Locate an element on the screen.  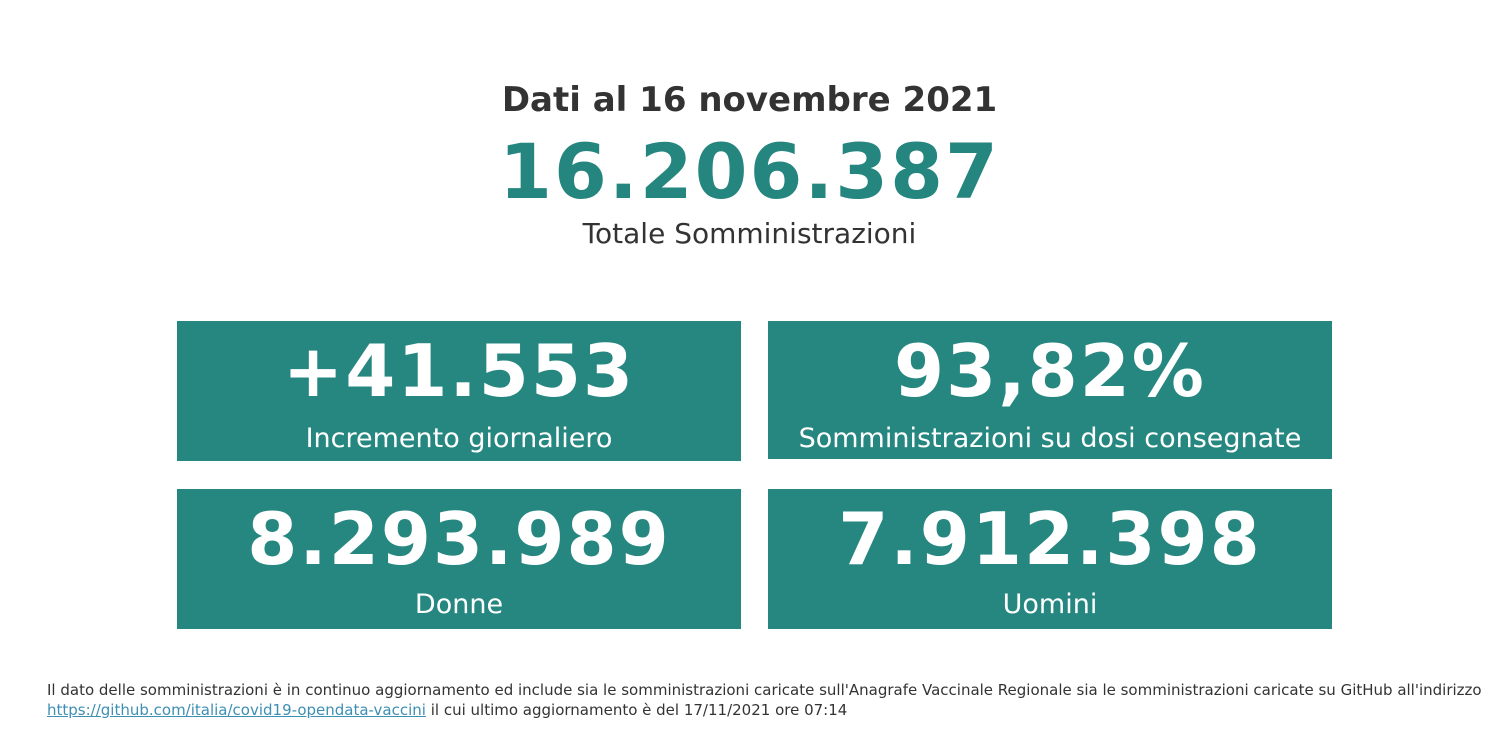
daily-increase-label: Incremento giornaliero is located at coordinates (459, 438).